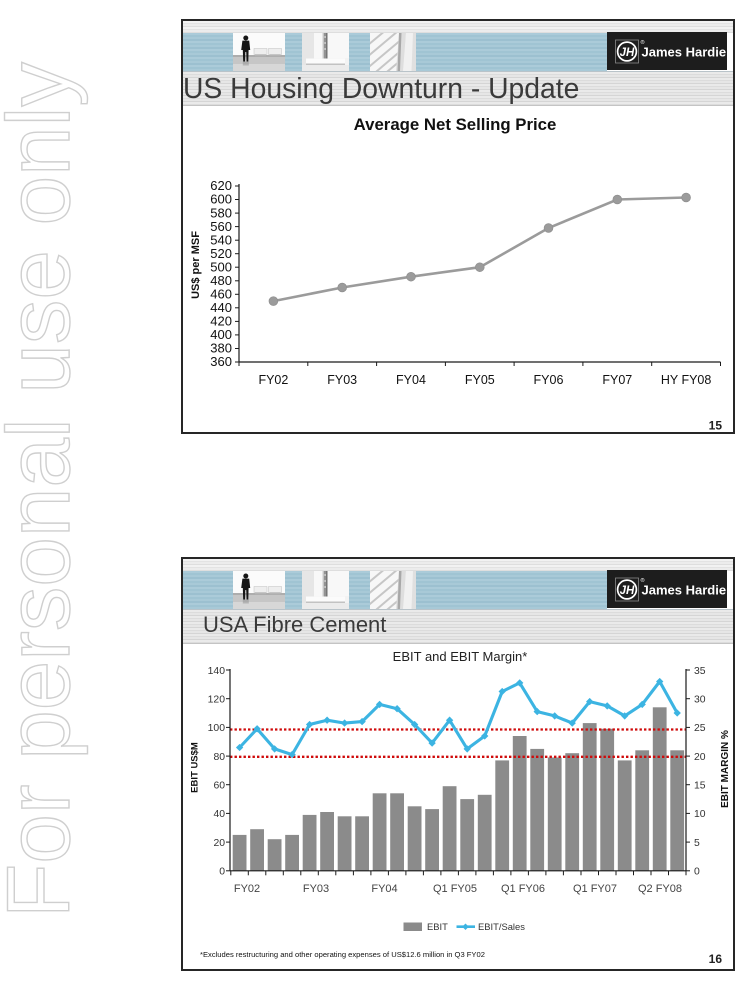  What do you see at coordinates (221, 361) in the screenshot?
I see `svg-text: 360` at bounding box center [221, 361].